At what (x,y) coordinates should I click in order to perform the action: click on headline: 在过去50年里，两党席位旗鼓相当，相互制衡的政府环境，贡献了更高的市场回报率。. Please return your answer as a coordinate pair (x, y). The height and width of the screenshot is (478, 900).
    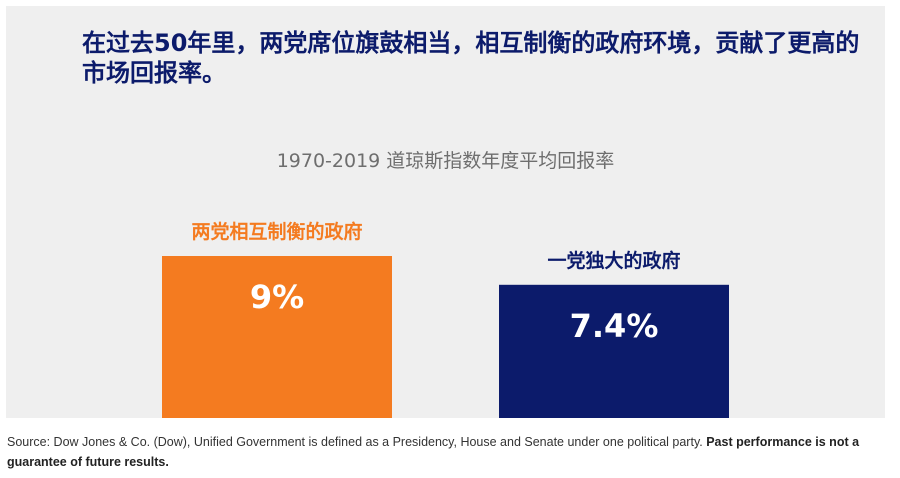
    Looking at the image, I should click on (471, 58).